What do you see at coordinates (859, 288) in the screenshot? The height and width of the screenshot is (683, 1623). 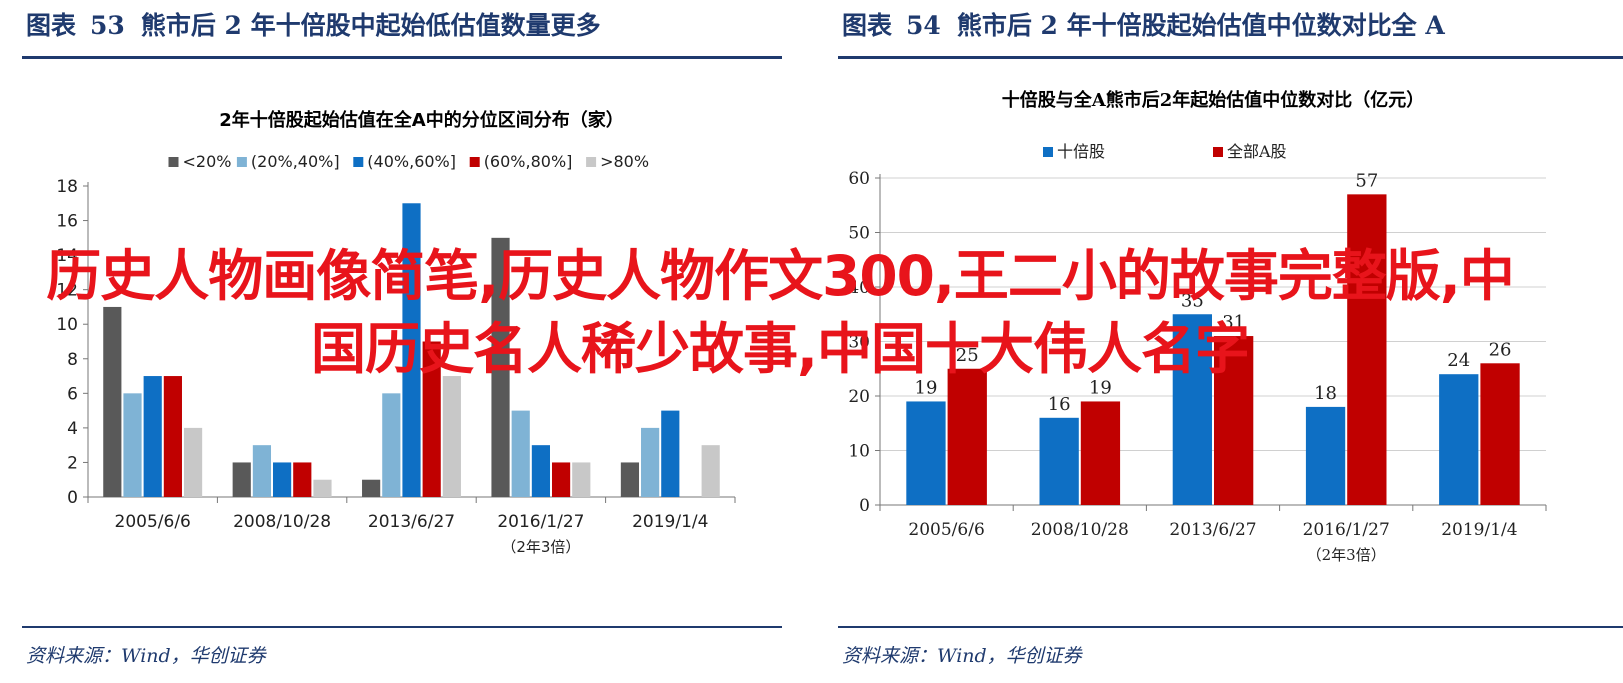 I see `y-tick-label: 40` at bounding box center [859, 288].